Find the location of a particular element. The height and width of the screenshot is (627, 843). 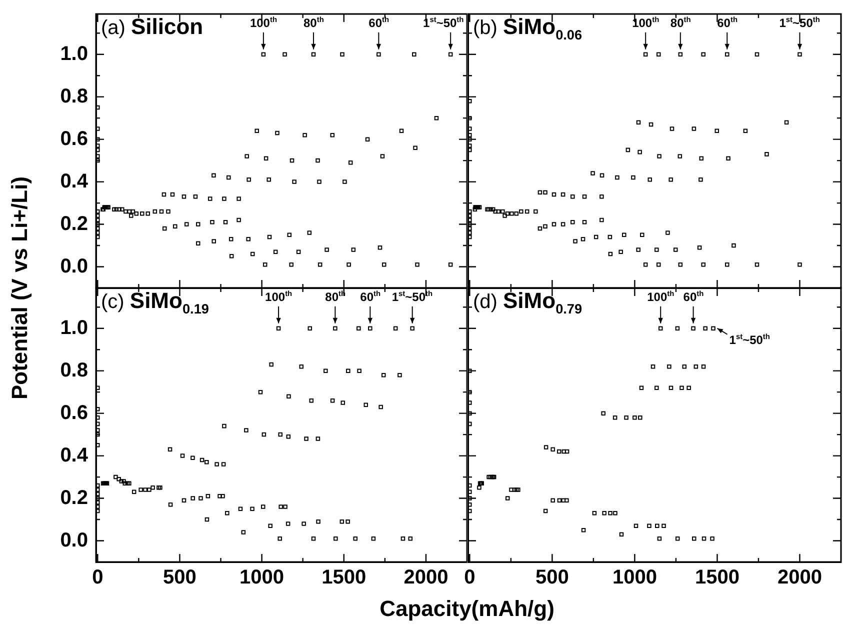

chart-title: (c) SiMo$_{0.19}$ is located at coordinates (155, 303).